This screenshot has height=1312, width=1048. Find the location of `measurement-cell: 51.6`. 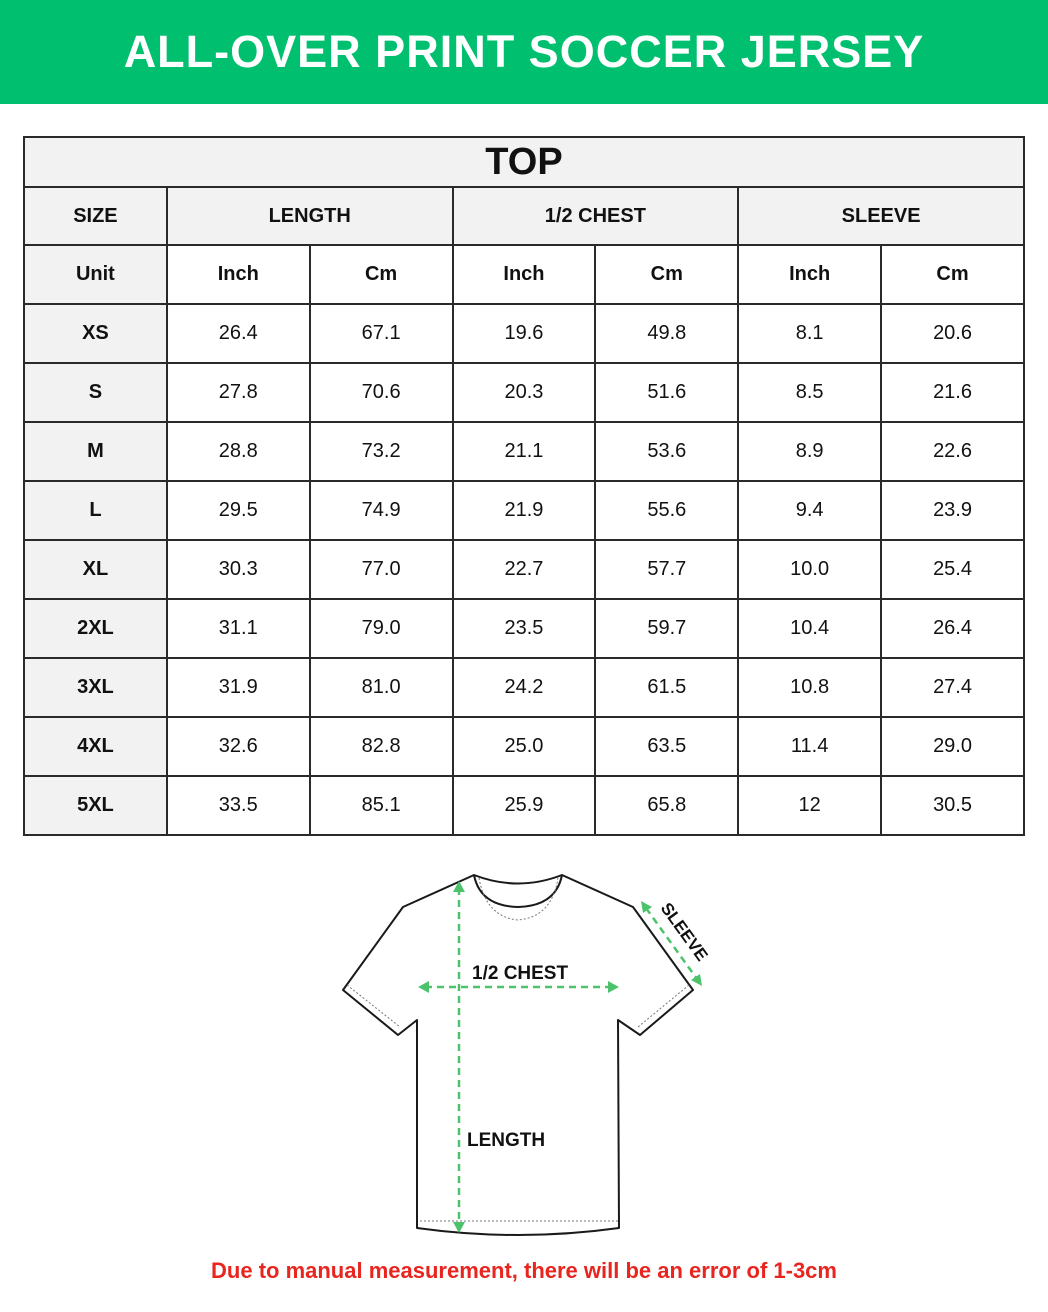

measurement-cell: 51.6 is located at coordinates (667, 392).